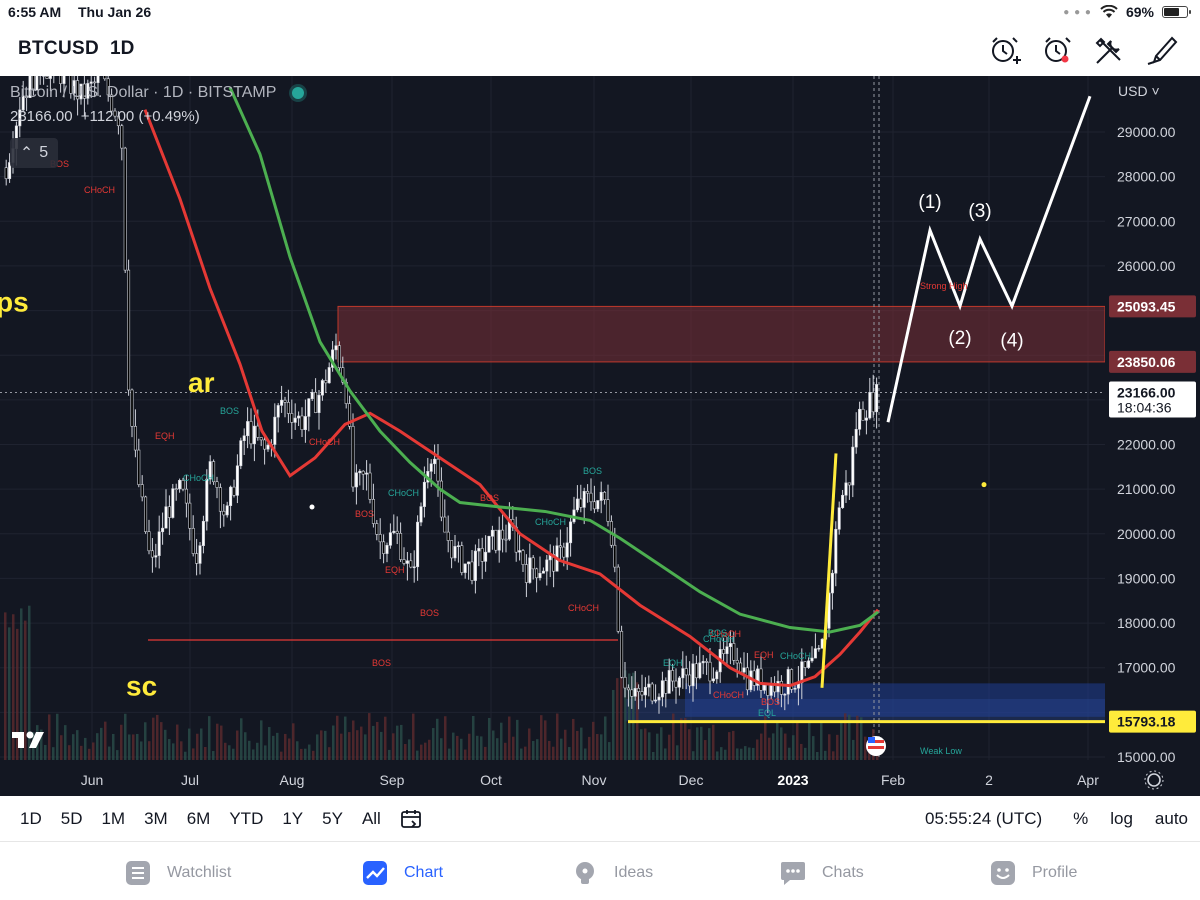 The width and height of the screenshot is (1200, 900). Describe the element at coordinates (113, 818) in the screenshot. I see `range-button: 1M` at that location.